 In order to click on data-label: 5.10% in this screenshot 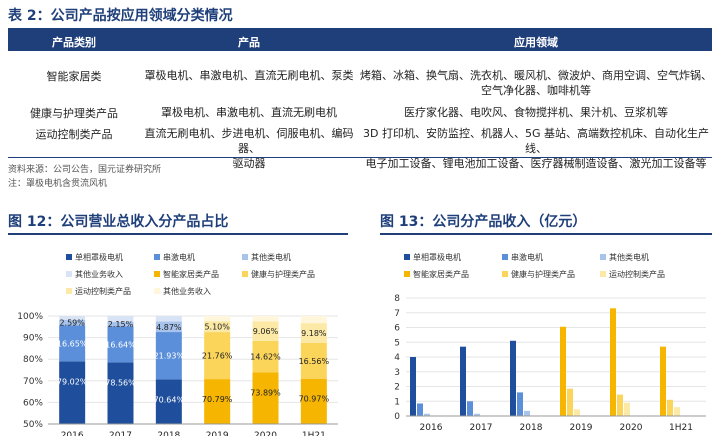, I will do `click(217, 327)`.